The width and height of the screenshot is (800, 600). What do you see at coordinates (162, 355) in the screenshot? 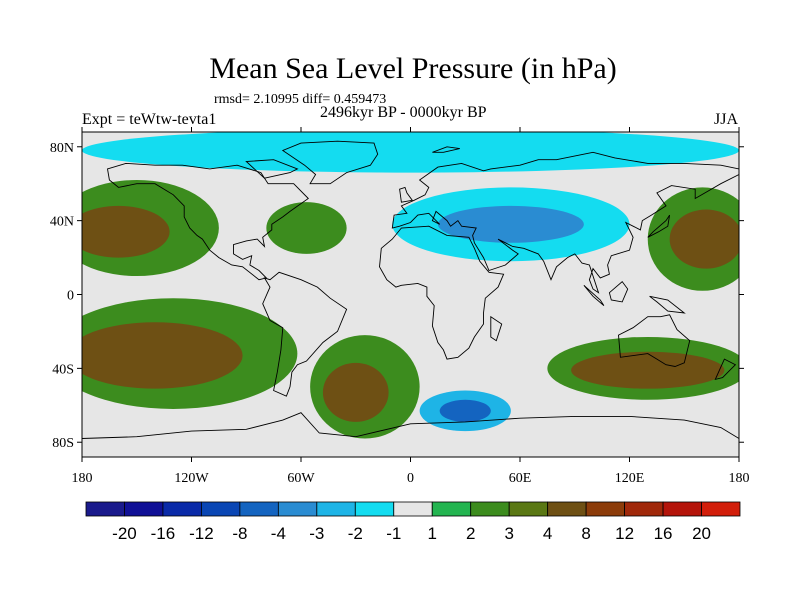
I see `field-south-pacific-high-core` at bounding box center [162, 355].